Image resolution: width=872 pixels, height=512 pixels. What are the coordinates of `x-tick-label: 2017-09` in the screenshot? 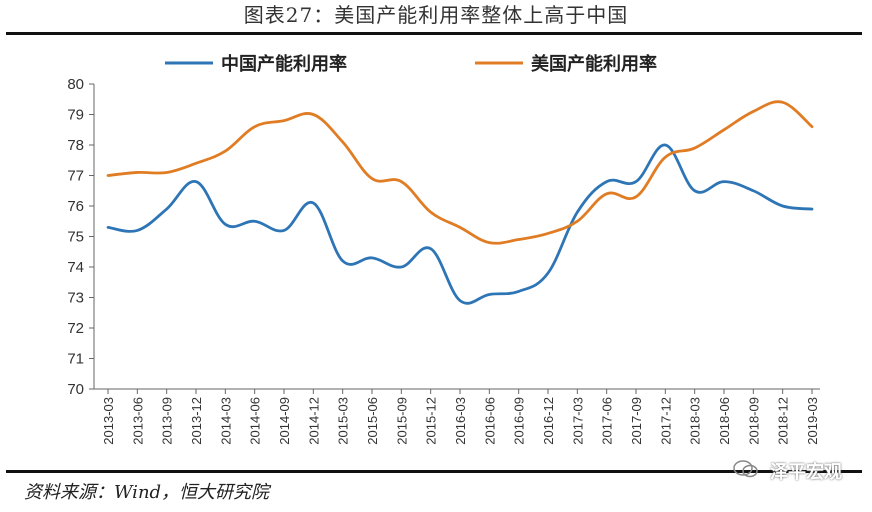 It's located at (636, 421).